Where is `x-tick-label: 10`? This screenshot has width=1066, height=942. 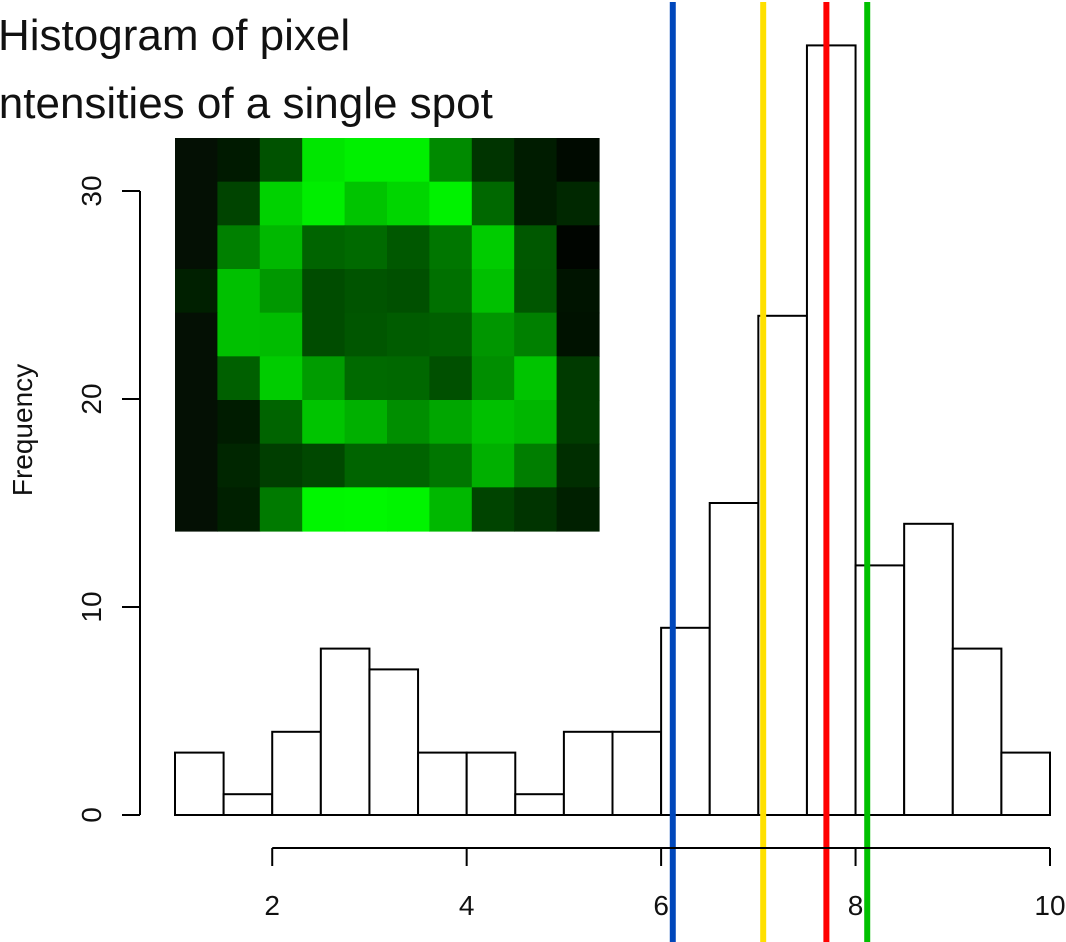 x-tick-label: 10 is located at coordinates (1049, 905).